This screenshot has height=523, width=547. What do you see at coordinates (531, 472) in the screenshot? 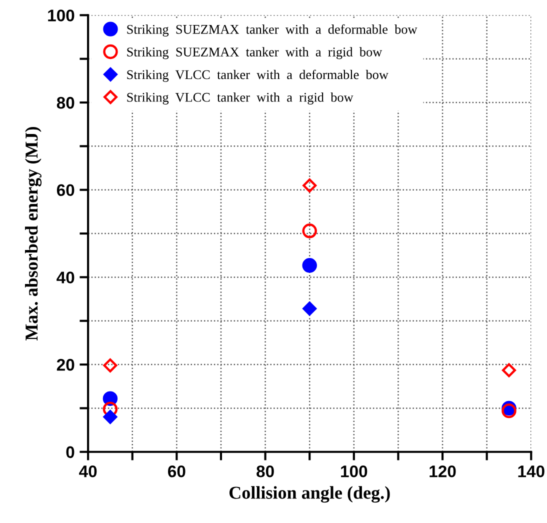
I see `x-tick-label: 140` at bounding box center [531, 472].